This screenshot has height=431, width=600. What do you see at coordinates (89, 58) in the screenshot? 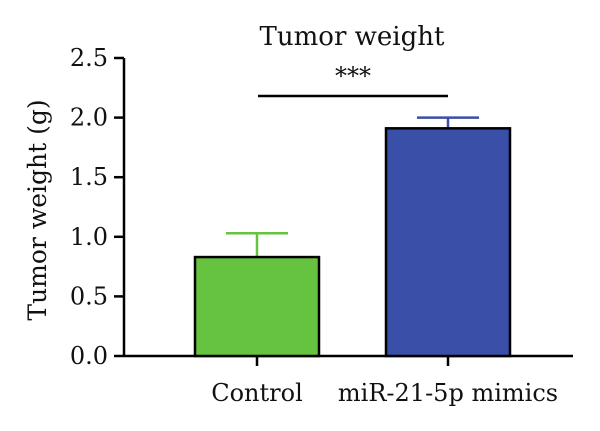
I see `y-tick-label: 2.5` at bounding box center [89, 58].